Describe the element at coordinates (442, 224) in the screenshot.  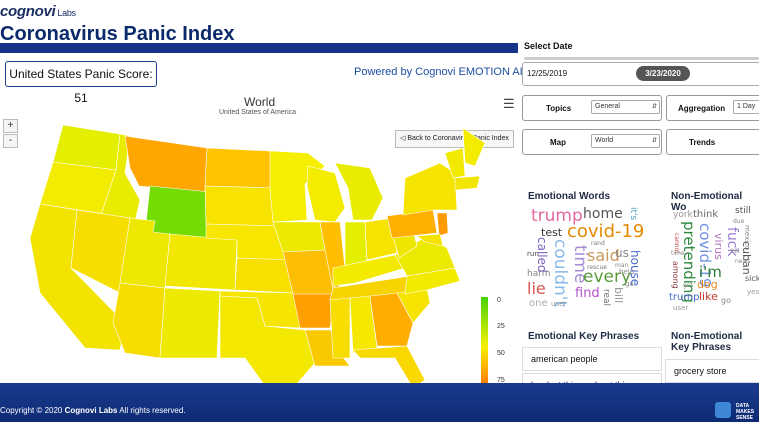
I see `state-new-jersey` at that location.